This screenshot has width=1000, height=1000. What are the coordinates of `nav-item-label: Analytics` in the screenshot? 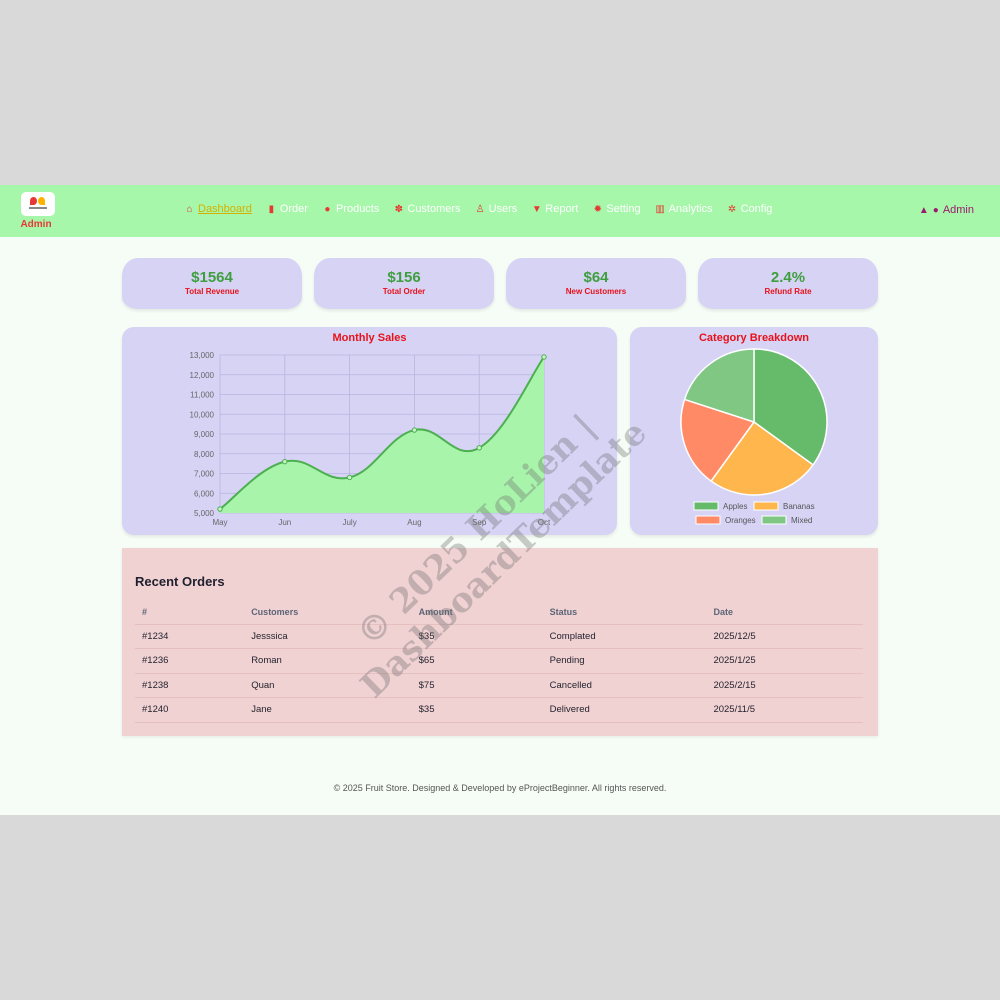 It's located at (690, 209).